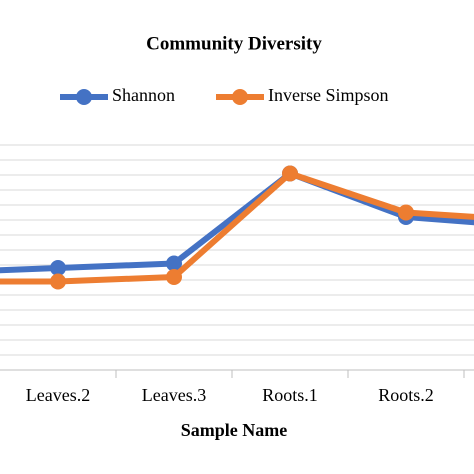 The height and width of the screenshot is (474, 474). I want to click on legend: Shannon Inverse Simpson, so click(224, 95).